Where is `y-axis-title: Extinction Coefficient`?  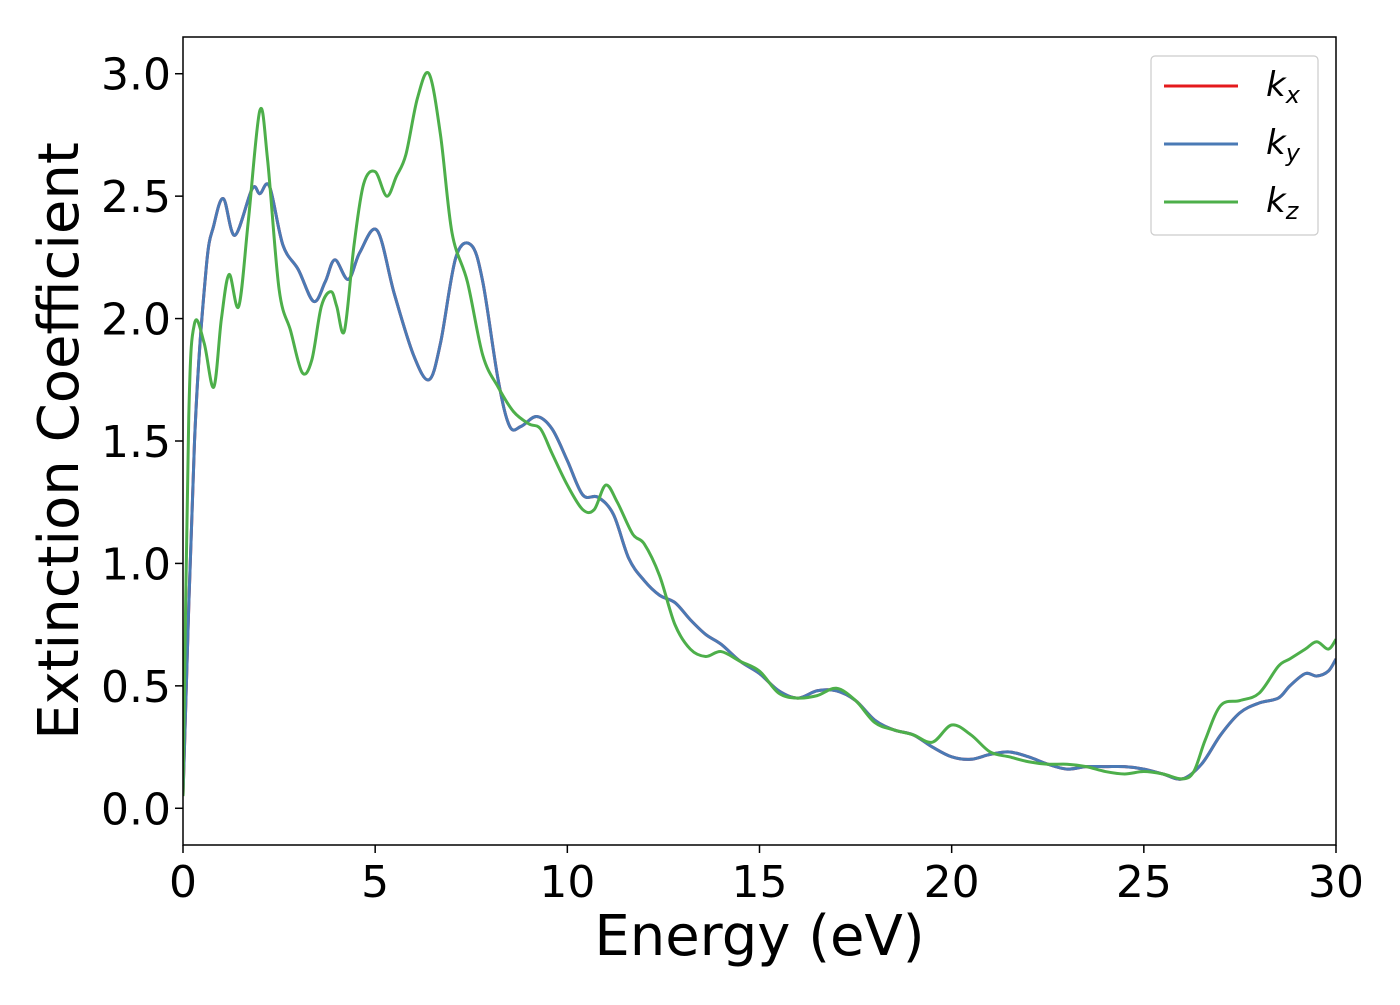 y-axis-title: Extinction Coefficient is located at coordinates (59, 441).